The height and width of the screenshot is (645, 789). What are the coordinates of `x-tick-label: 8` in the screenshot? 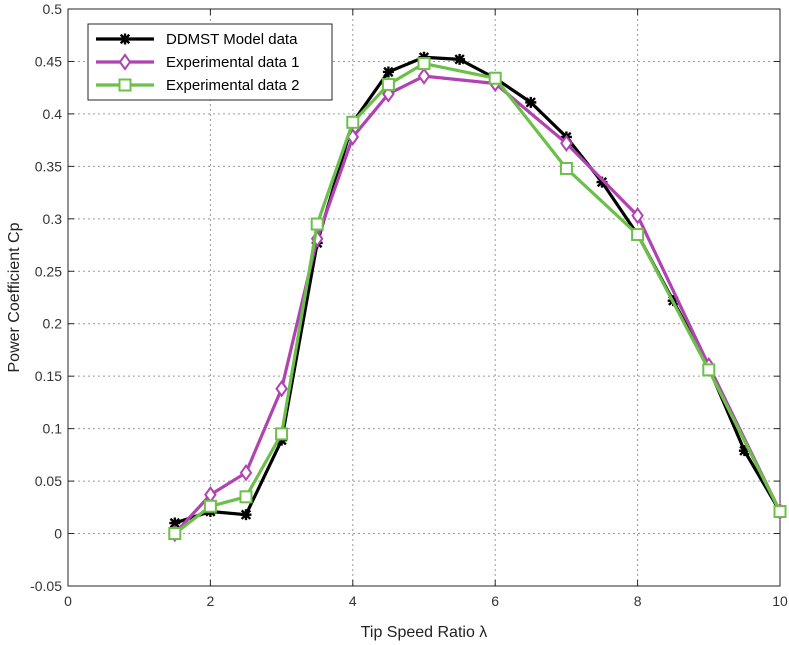 It's located at (638, 601).